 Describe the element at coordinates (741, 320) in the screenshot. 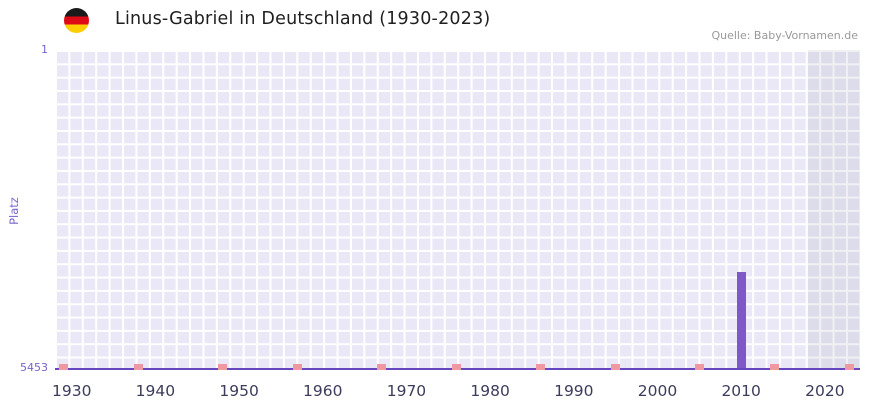

I see `rank-bar` at that location.